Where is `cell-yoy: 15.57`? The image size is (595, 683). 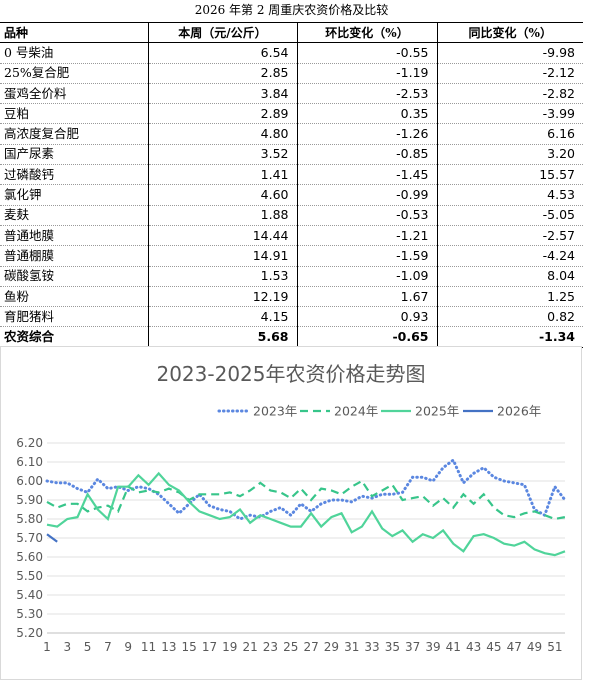 cell-yoy: 15.57 is located at coordinates (509, 175).